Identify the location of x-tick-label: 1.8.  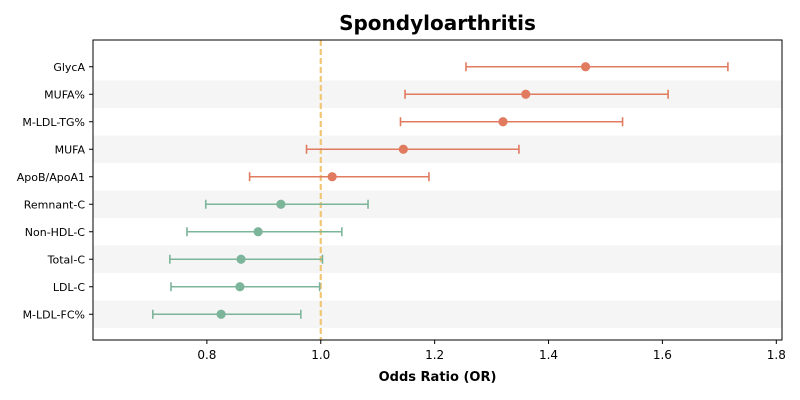
(776, 355).